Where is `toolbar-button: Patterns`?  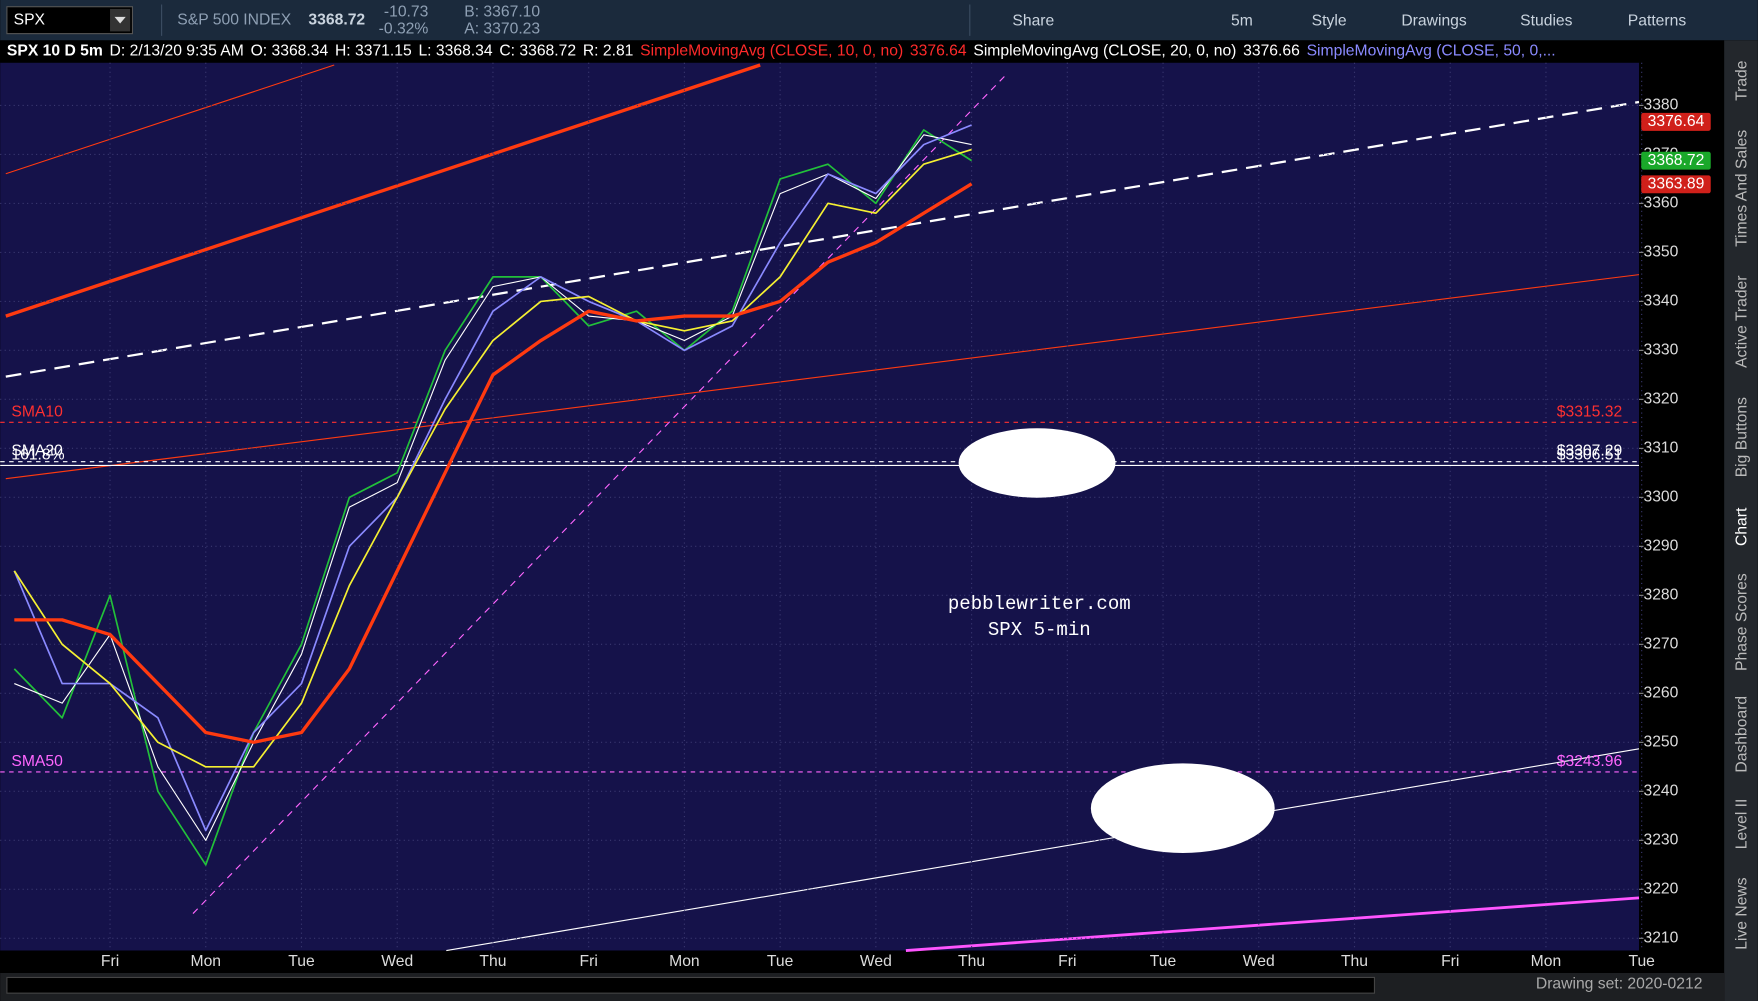 toolbar-button: Patterns is located at coordinates (1657, 20).